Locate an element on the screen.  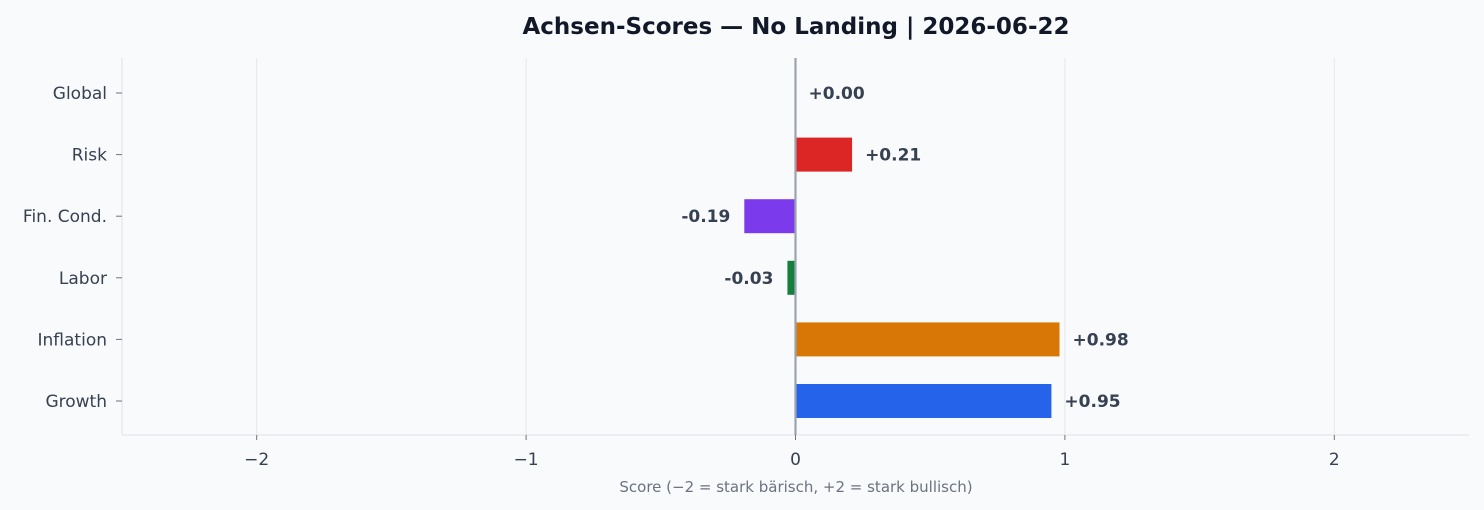
value-label: +0.21 is located at coordinates (893, 156).